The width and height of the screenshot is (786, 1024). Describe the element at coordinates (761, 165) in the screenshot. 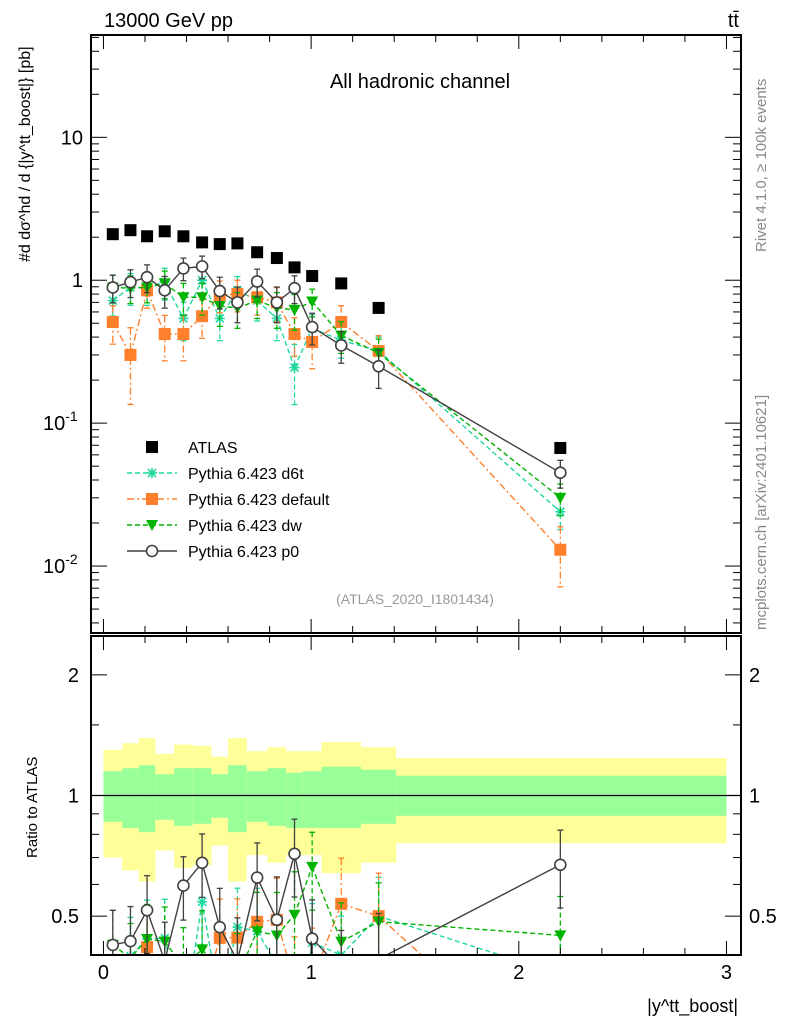

I see `rivet-label: Rivet 4.1.0, ≥ 100k events` at that location.